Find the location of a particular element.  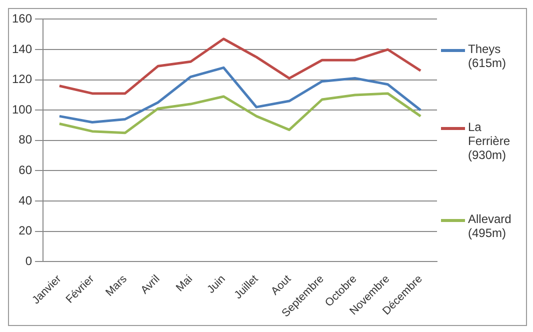

y-tick-label: 60 is located at coordinates (25, 170).